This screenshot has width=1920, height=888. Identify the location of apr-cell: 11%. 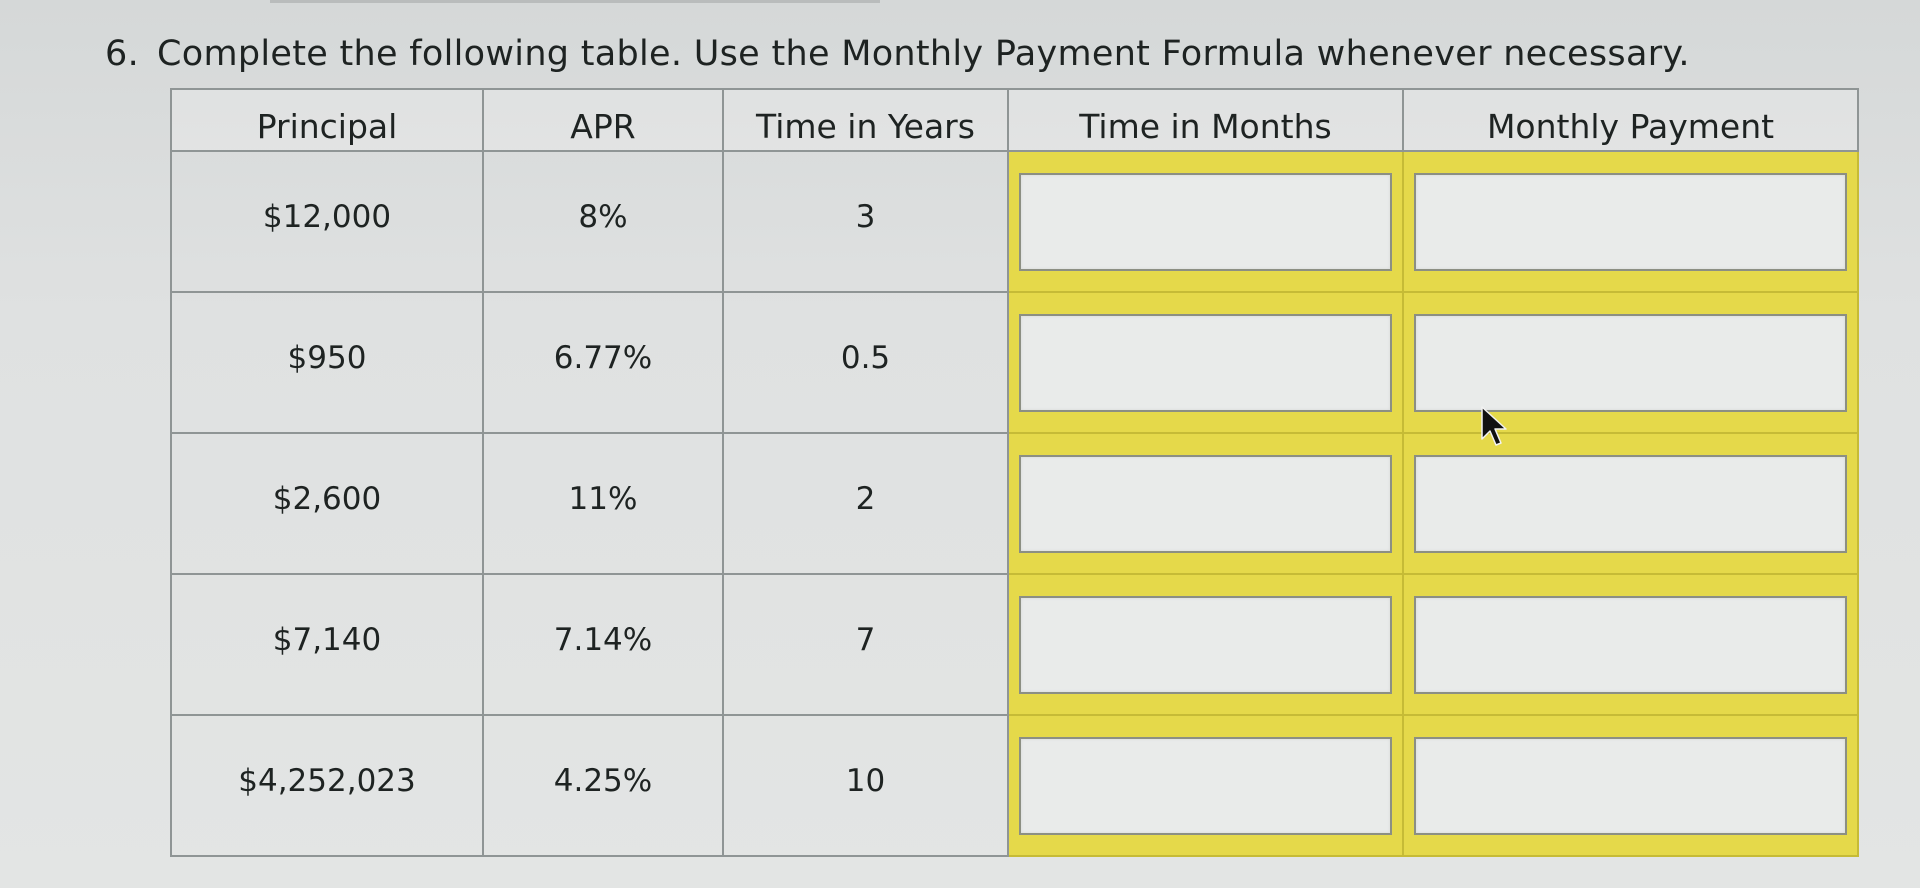
(603, 503).